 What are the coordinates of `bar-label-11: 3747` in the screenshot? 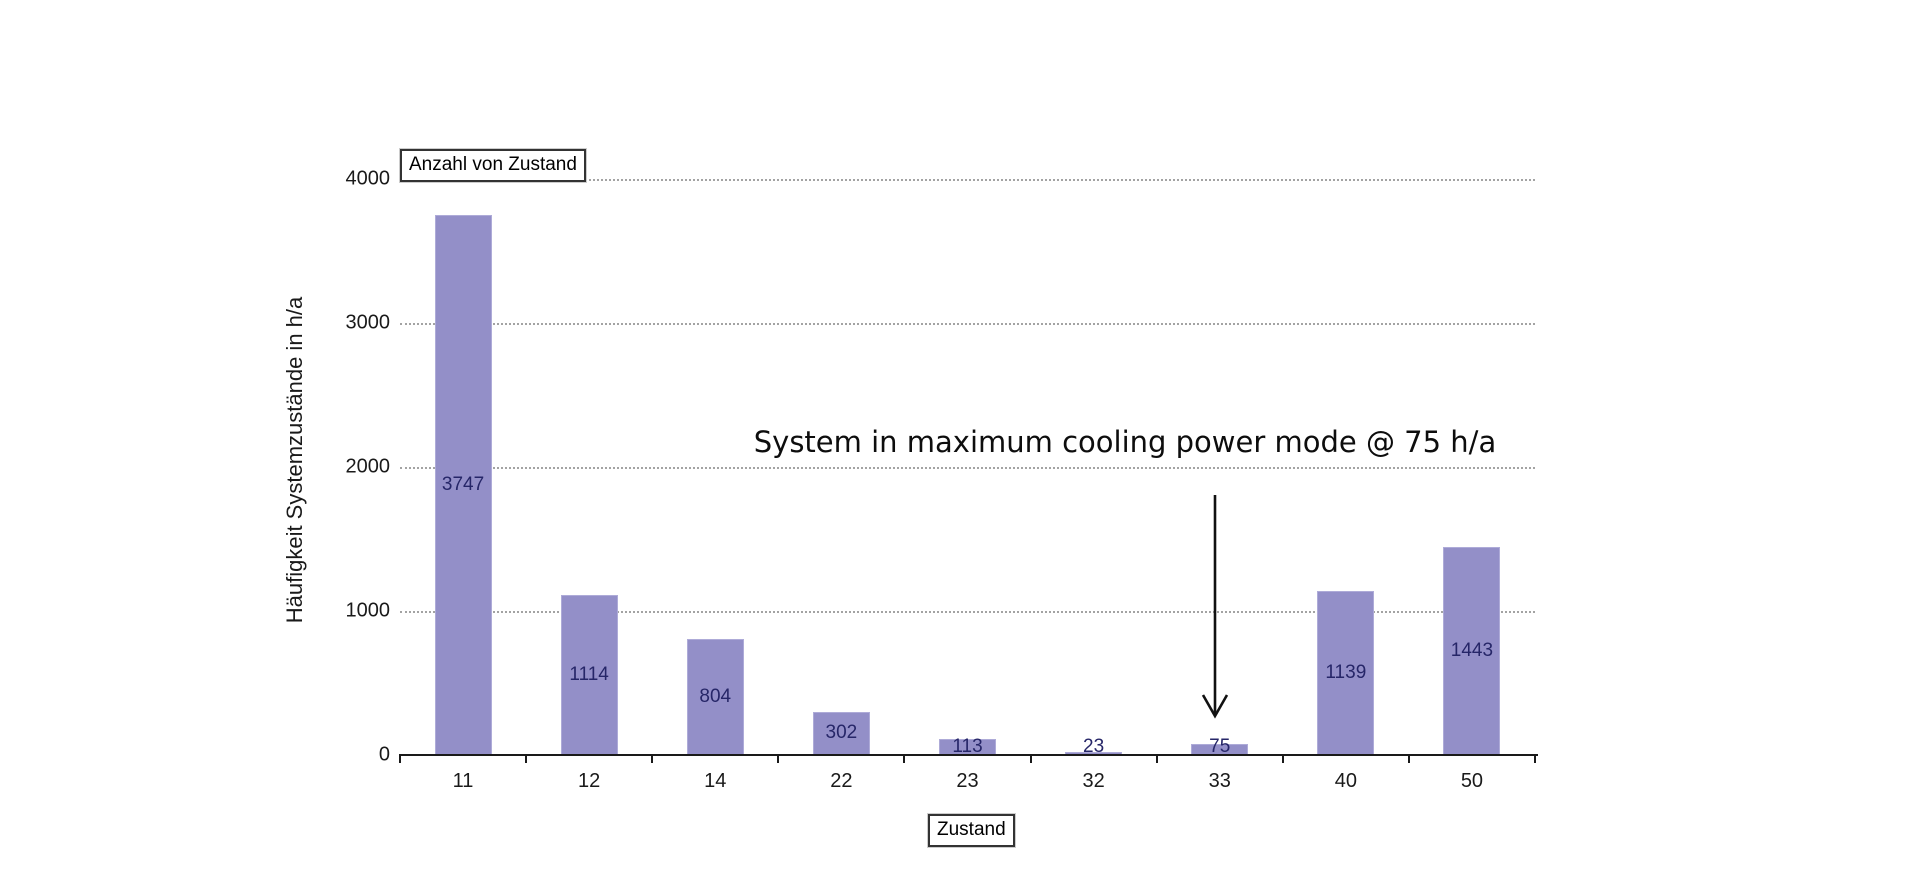 It's located at (463, 485).